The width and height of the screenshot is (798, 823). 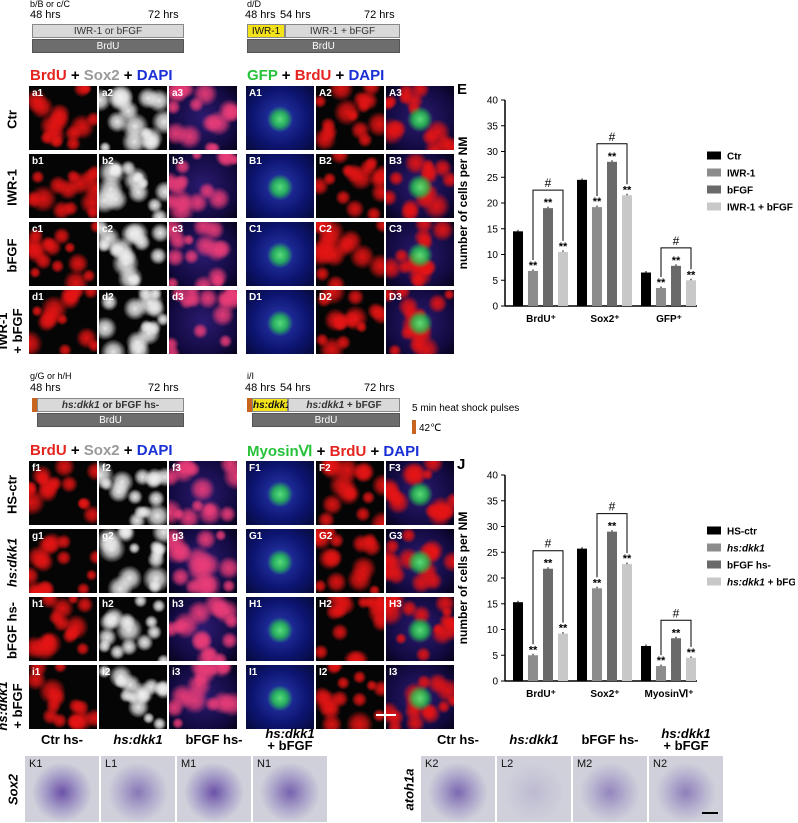 What do you see at coordinates (255, 604) in the screenshot?
I see `panel-label: H1` at bounding box center [255, 604].